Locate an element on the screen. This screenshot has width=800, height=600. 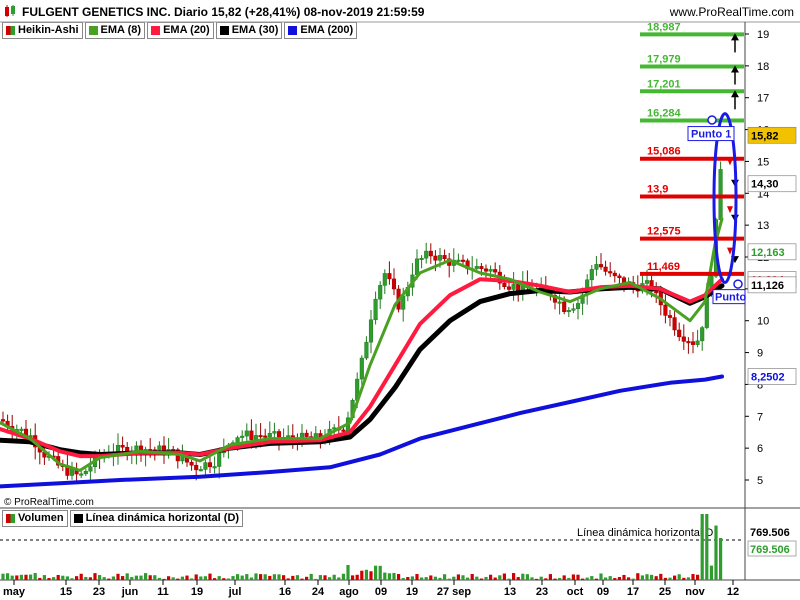
time-tick-label: nov is located at coordinates (695, 592).